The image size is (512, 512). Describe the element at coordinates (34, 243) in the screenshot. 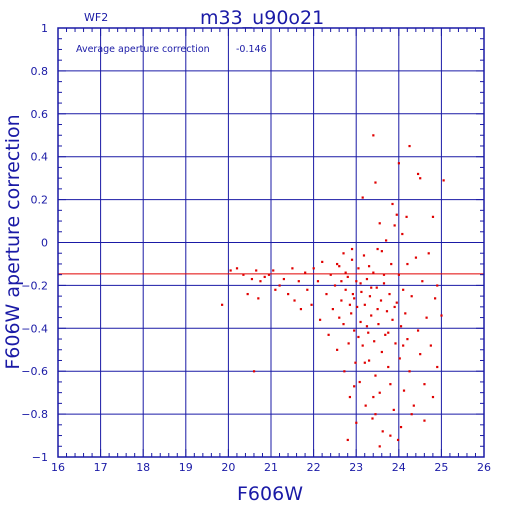

I see `y-tick-labels: −1 −0.8 −0.6 −0.4 −0.2 0 0.2 0.4 0.6 0.8 1` at that location.